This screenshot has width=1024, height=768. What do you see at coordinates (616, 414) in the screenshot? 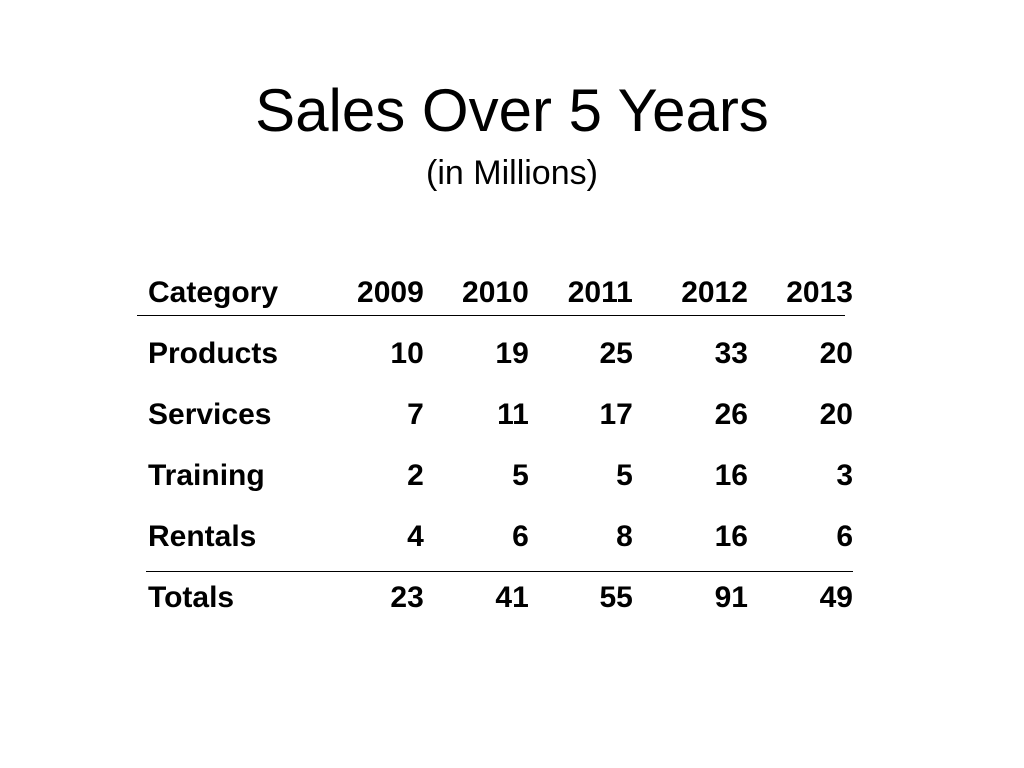
I see `cell-value: 17` at bounding box center [616, 414].